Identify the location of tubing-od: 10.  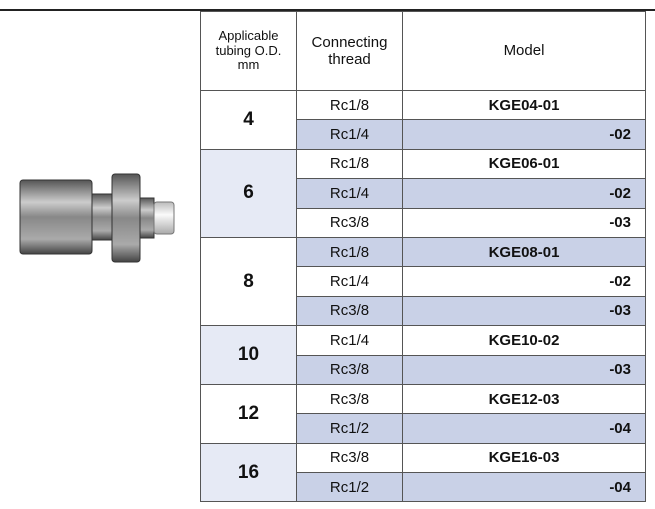
(248, 355).